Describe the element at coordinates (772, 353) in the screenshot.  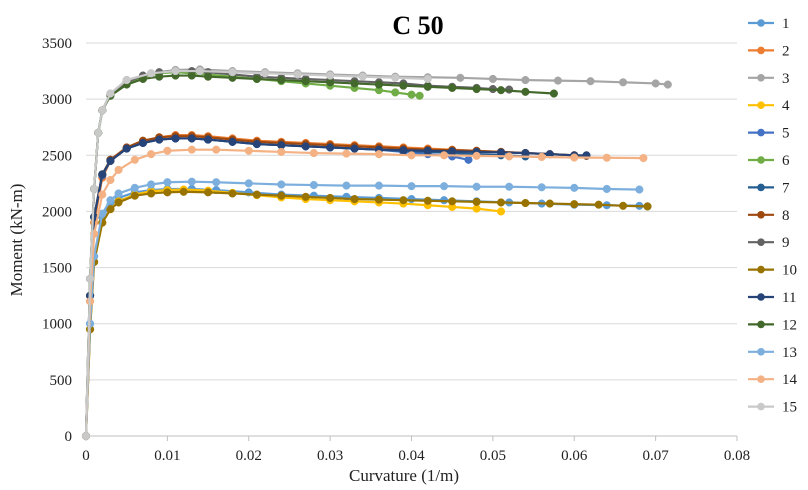
I see `legend-entry: 13` at that location.